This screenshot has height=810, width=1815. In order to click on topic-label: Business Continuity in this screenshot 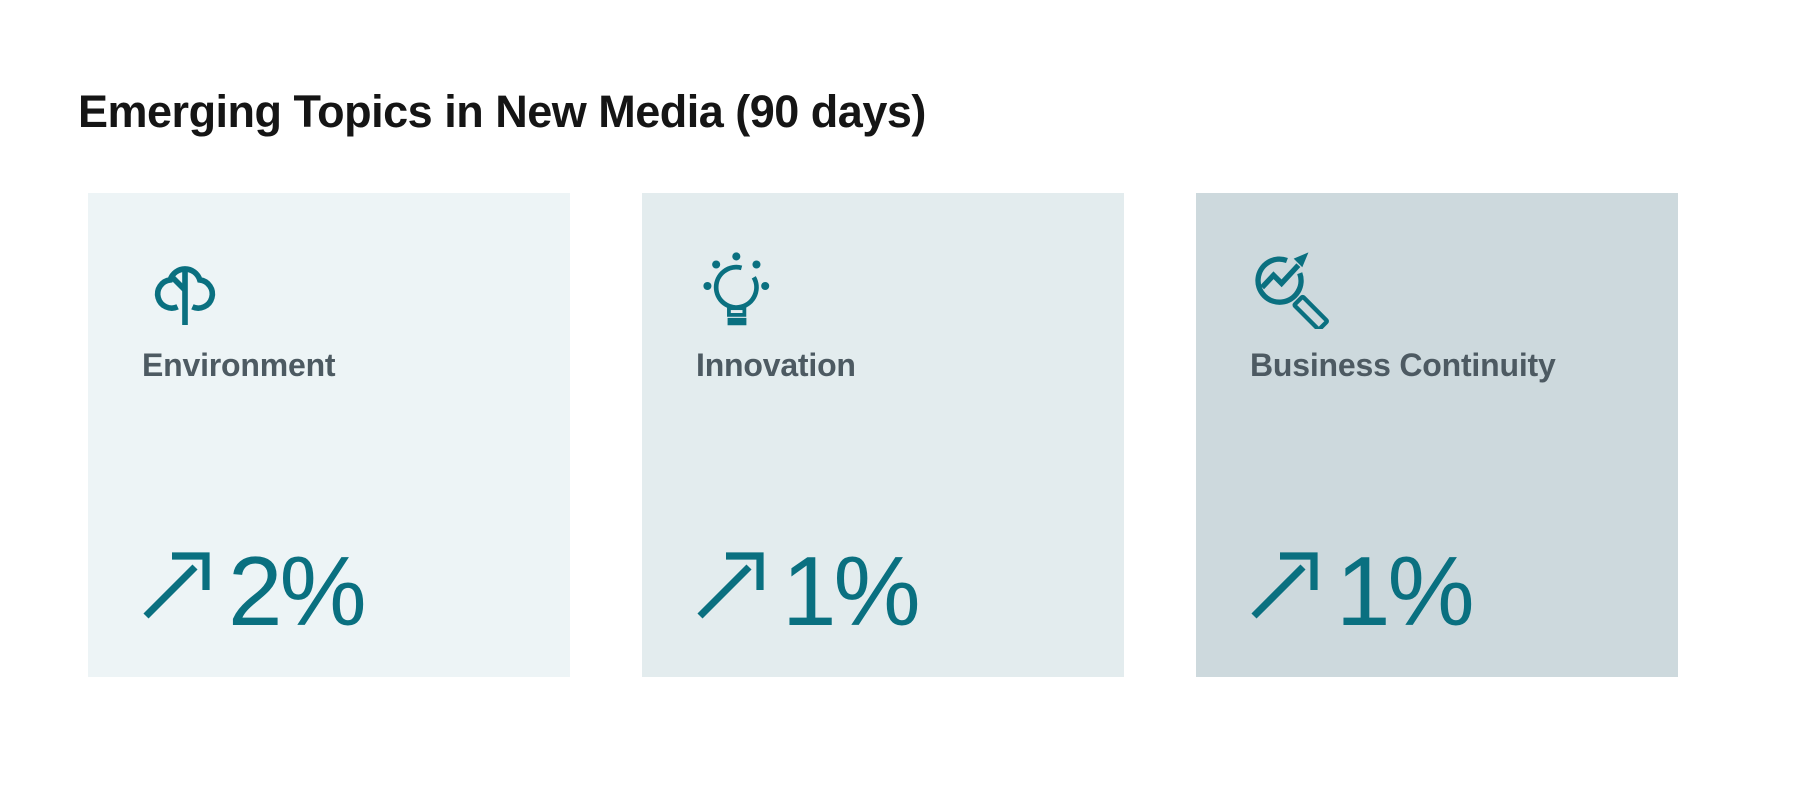, I will do `click(1403, 365)`.